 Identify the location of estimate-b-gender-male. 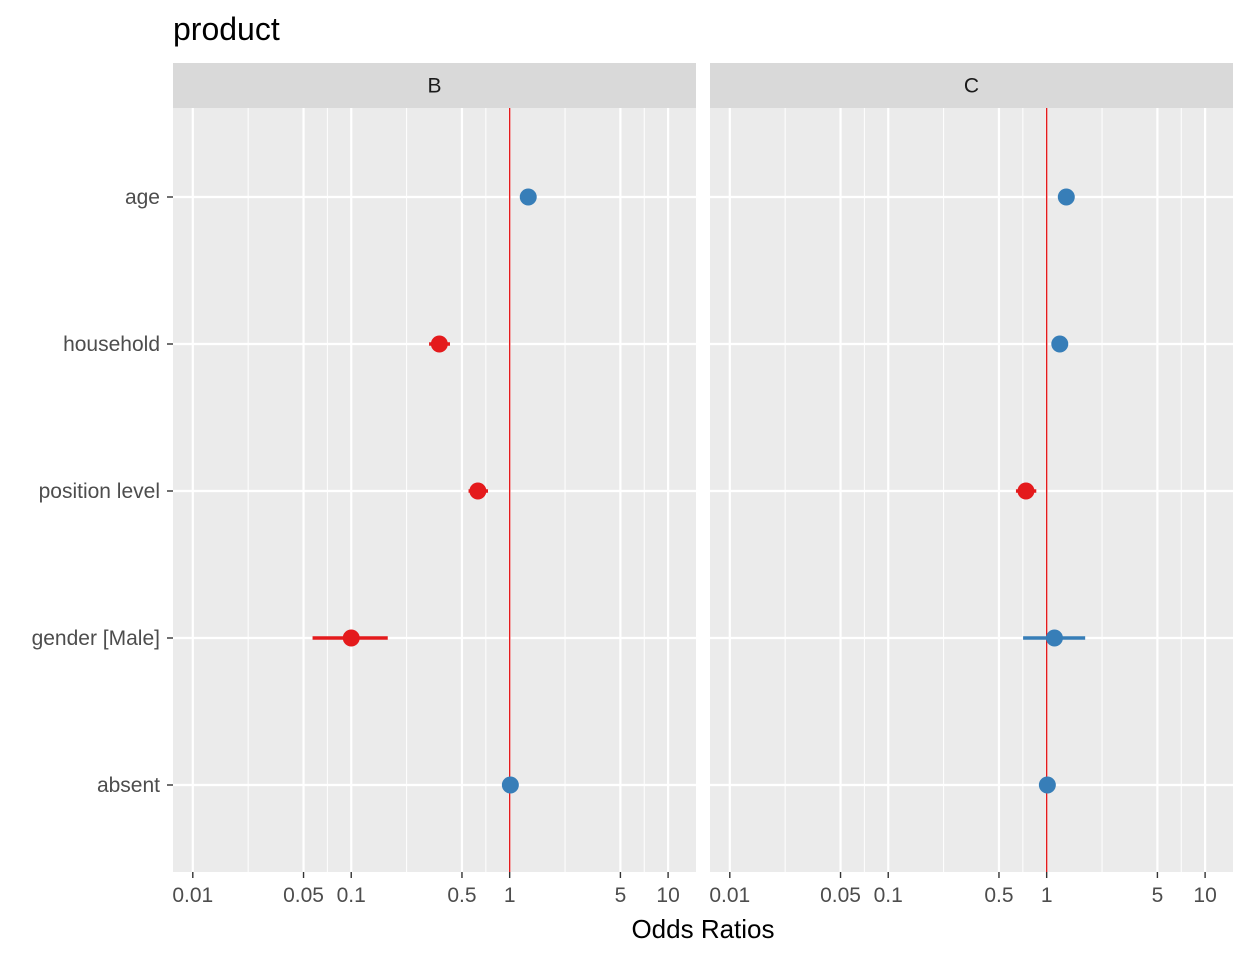
(350, 638).